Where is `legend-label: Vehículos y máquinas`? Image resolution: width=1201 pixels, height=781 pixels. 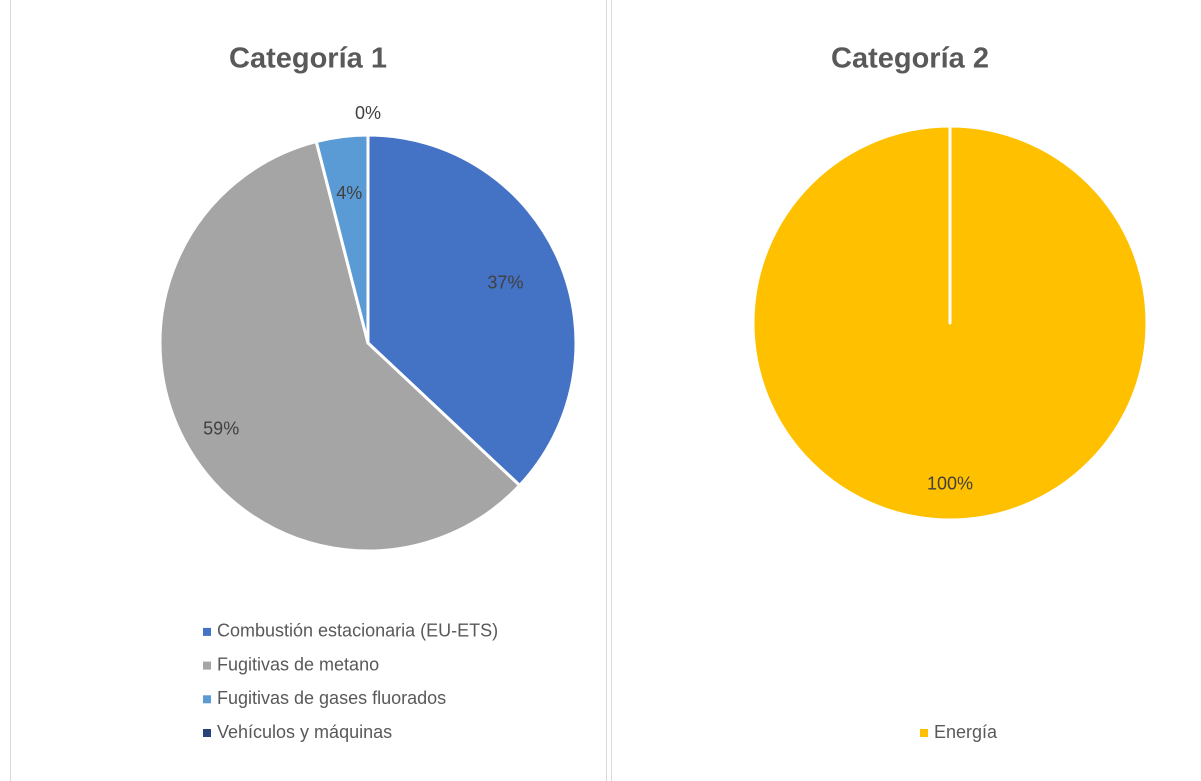 legend-label: Vehículos y máquinas is located at coordinates (304, 732).